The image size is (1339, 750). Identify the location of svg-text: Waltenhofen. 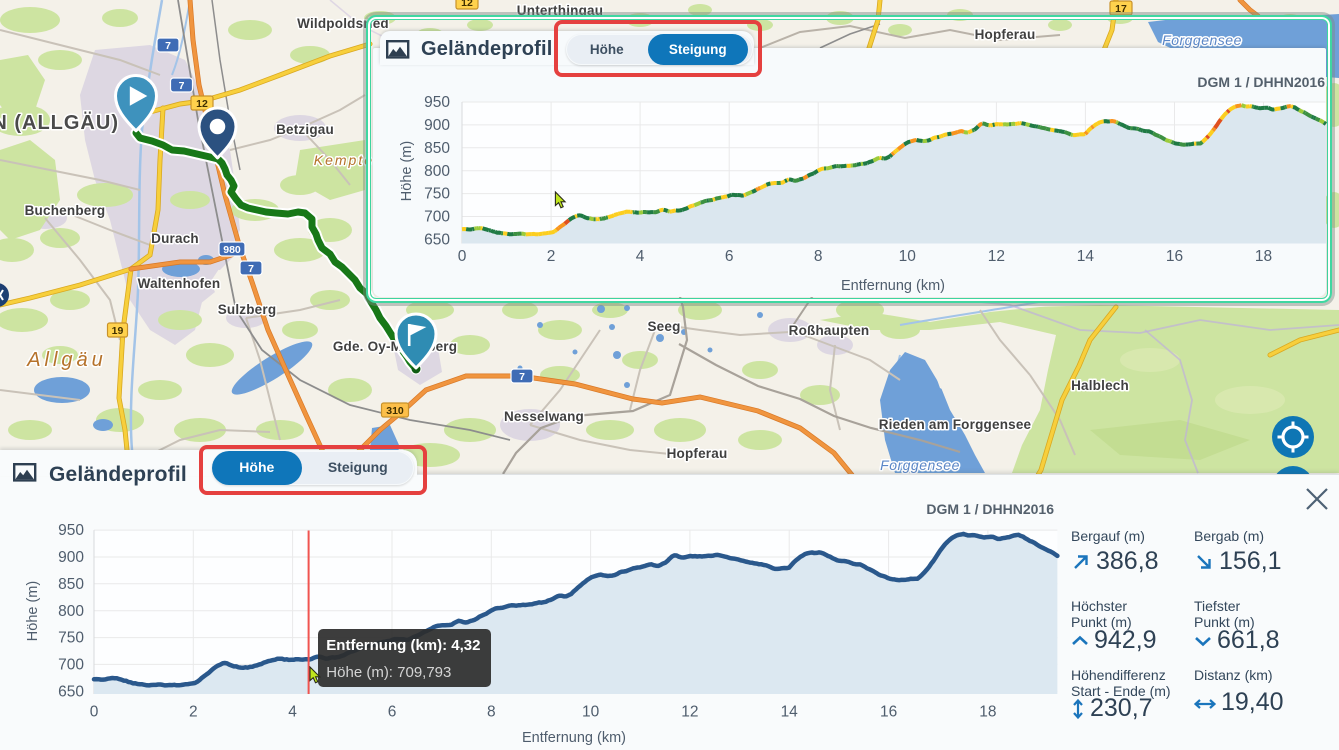
(179, 283).